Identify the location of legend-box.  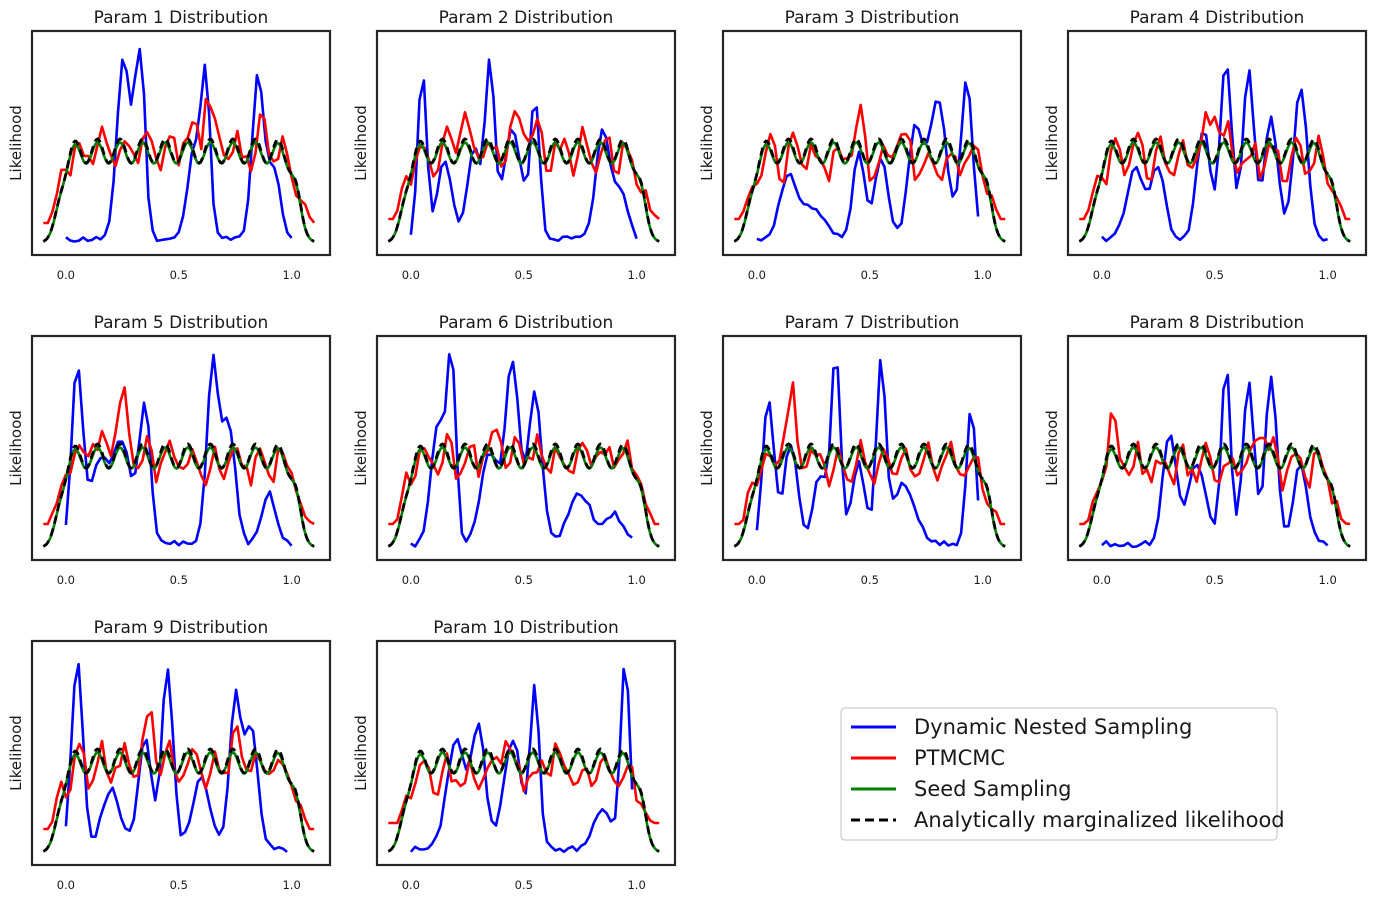
(1059, 774).